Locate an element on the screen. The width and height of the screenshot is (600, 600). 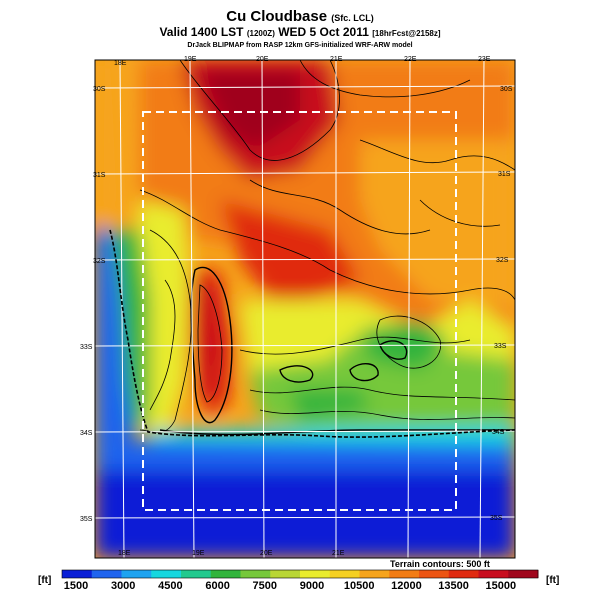
lat-label-left: 32S is located at coordinates (99, 261).